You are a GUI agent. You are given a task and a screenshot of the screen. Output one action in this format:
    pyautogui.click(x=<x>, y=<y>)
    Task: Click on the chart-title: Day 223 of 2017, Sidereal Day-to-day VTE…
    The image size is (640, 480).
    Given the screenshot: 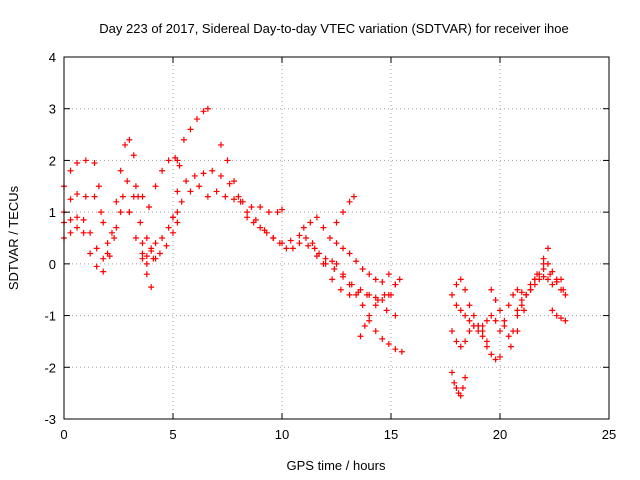 What is the action you would take?
    pyautogui.click(x=333, y=28)
    